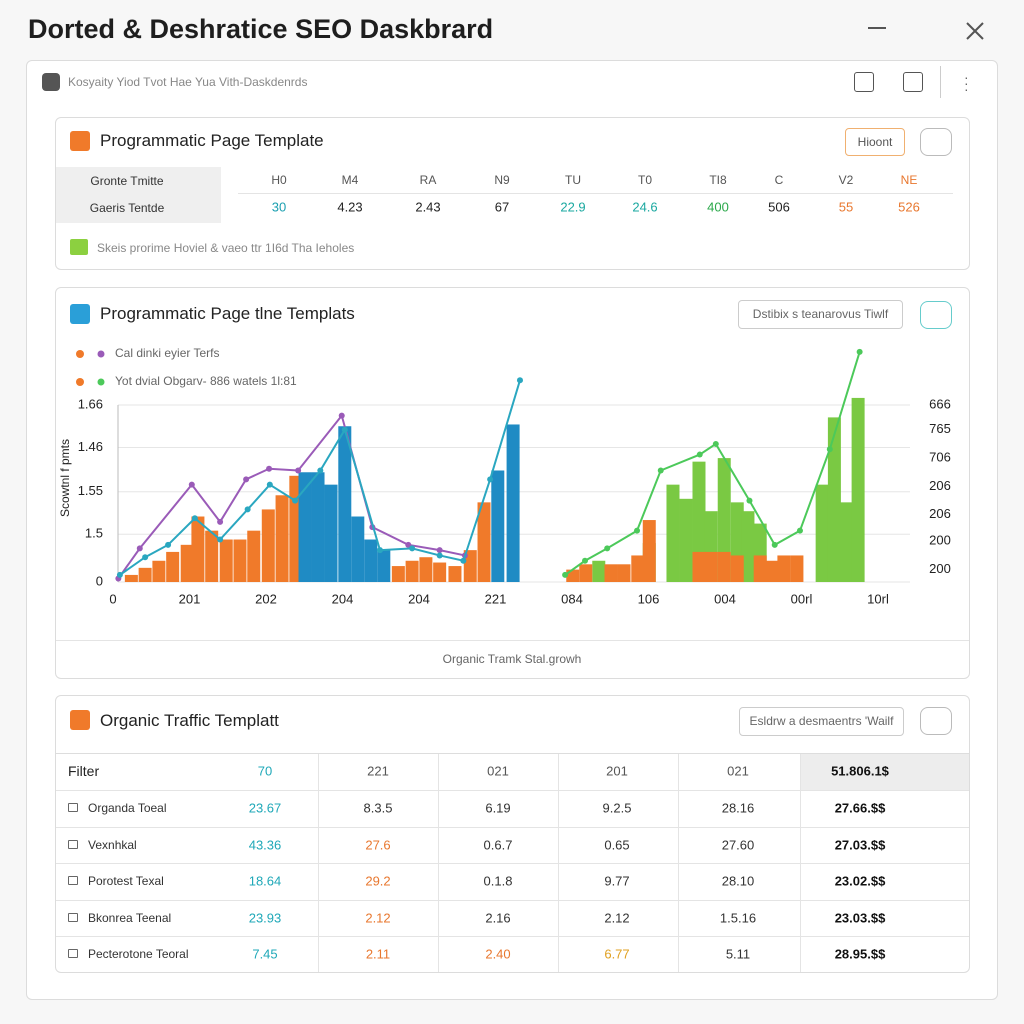 The image size is (1024, 1024). I want to click on y2-tick-label: 666, so click(940, 403).